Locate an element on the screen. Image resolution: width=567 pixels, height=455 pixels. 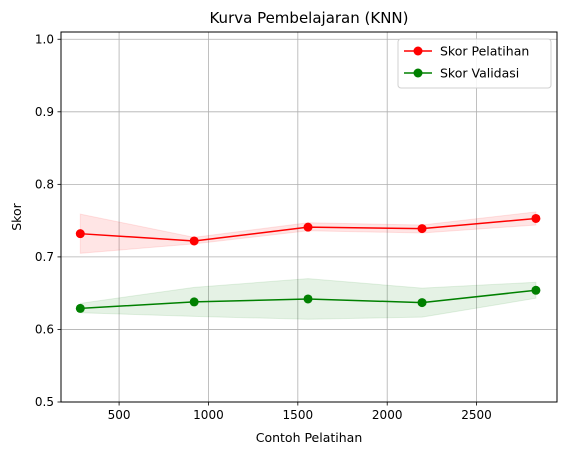
x-tick-label: 2500 is located at coordinates (476, 415).